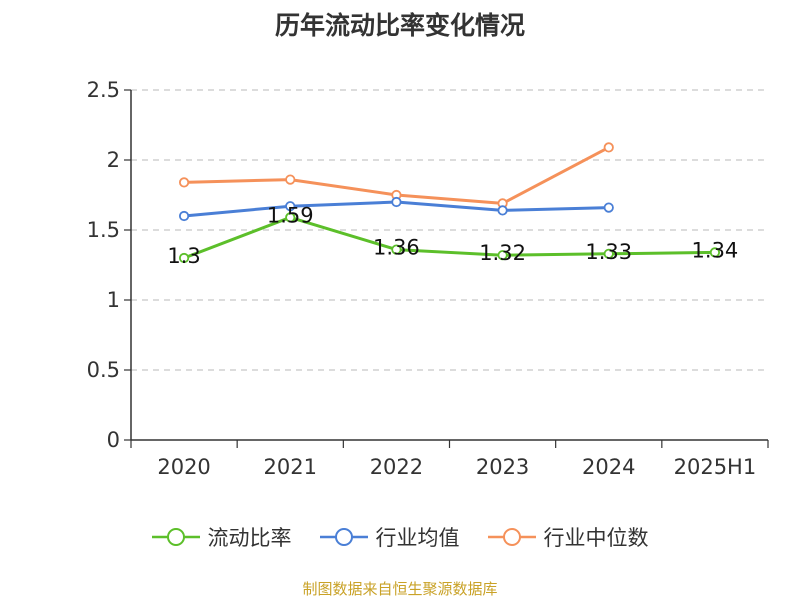 The image size is (800, 600). I want to click on point-s0-2023, so click(502, 255).